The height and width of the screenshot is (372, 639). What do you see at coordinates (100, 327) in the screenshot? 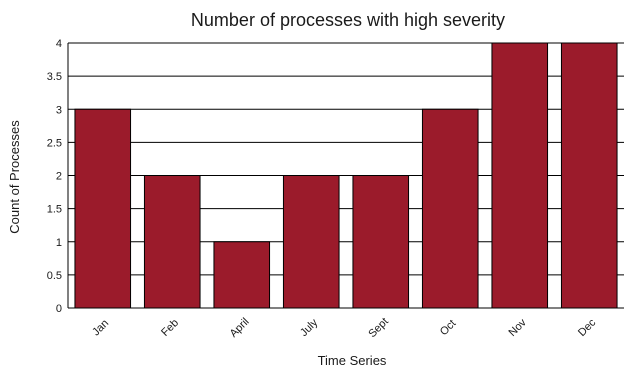
I see `x-tick-label: Jan` at bounding box center [100, 327].